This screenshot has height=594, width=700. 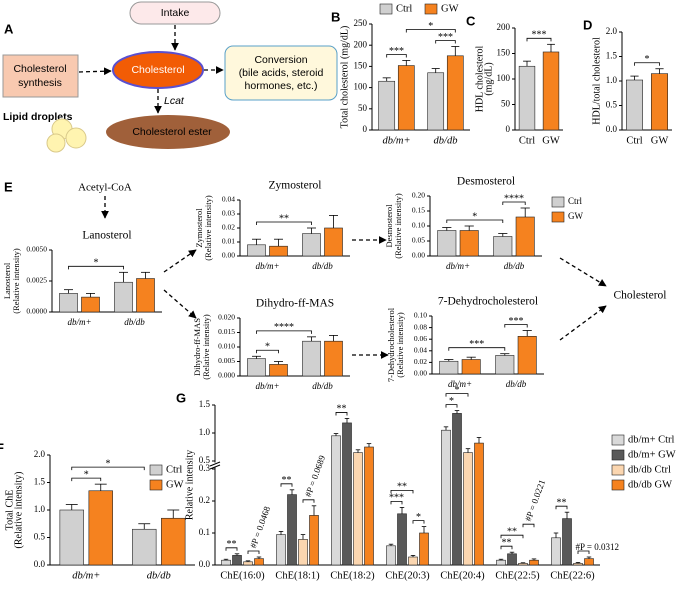 What do you see at coordinates (506, 104) in the screenshot?
I see `y-tick-label: 50` at bounding box center [506, 104].